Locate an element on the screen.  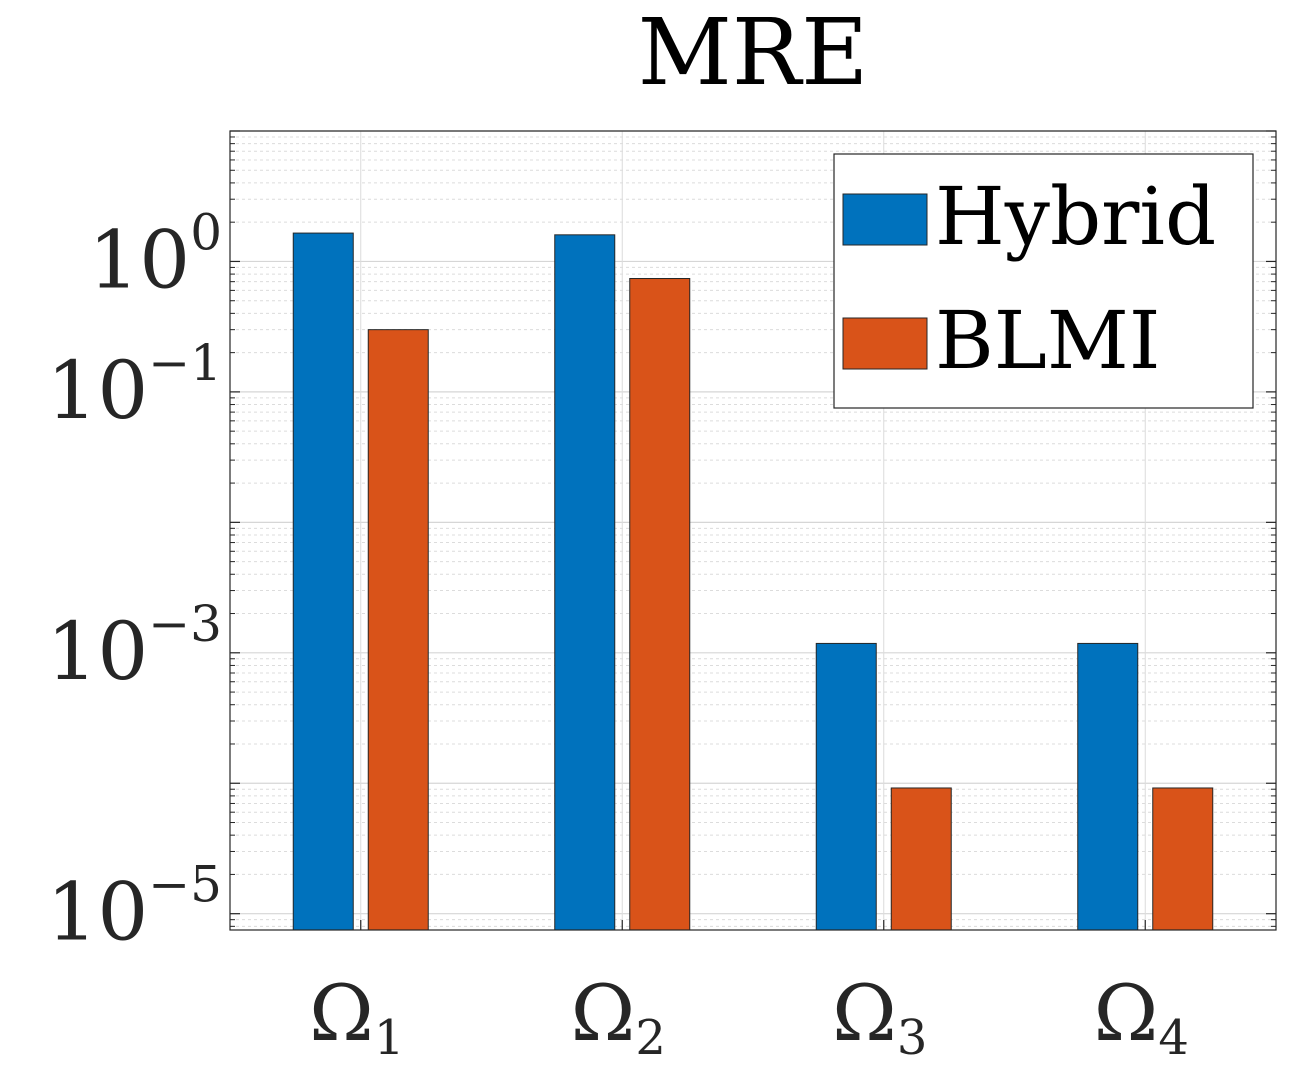
legend-swatch-blmi is located at coordinates (885, 343).